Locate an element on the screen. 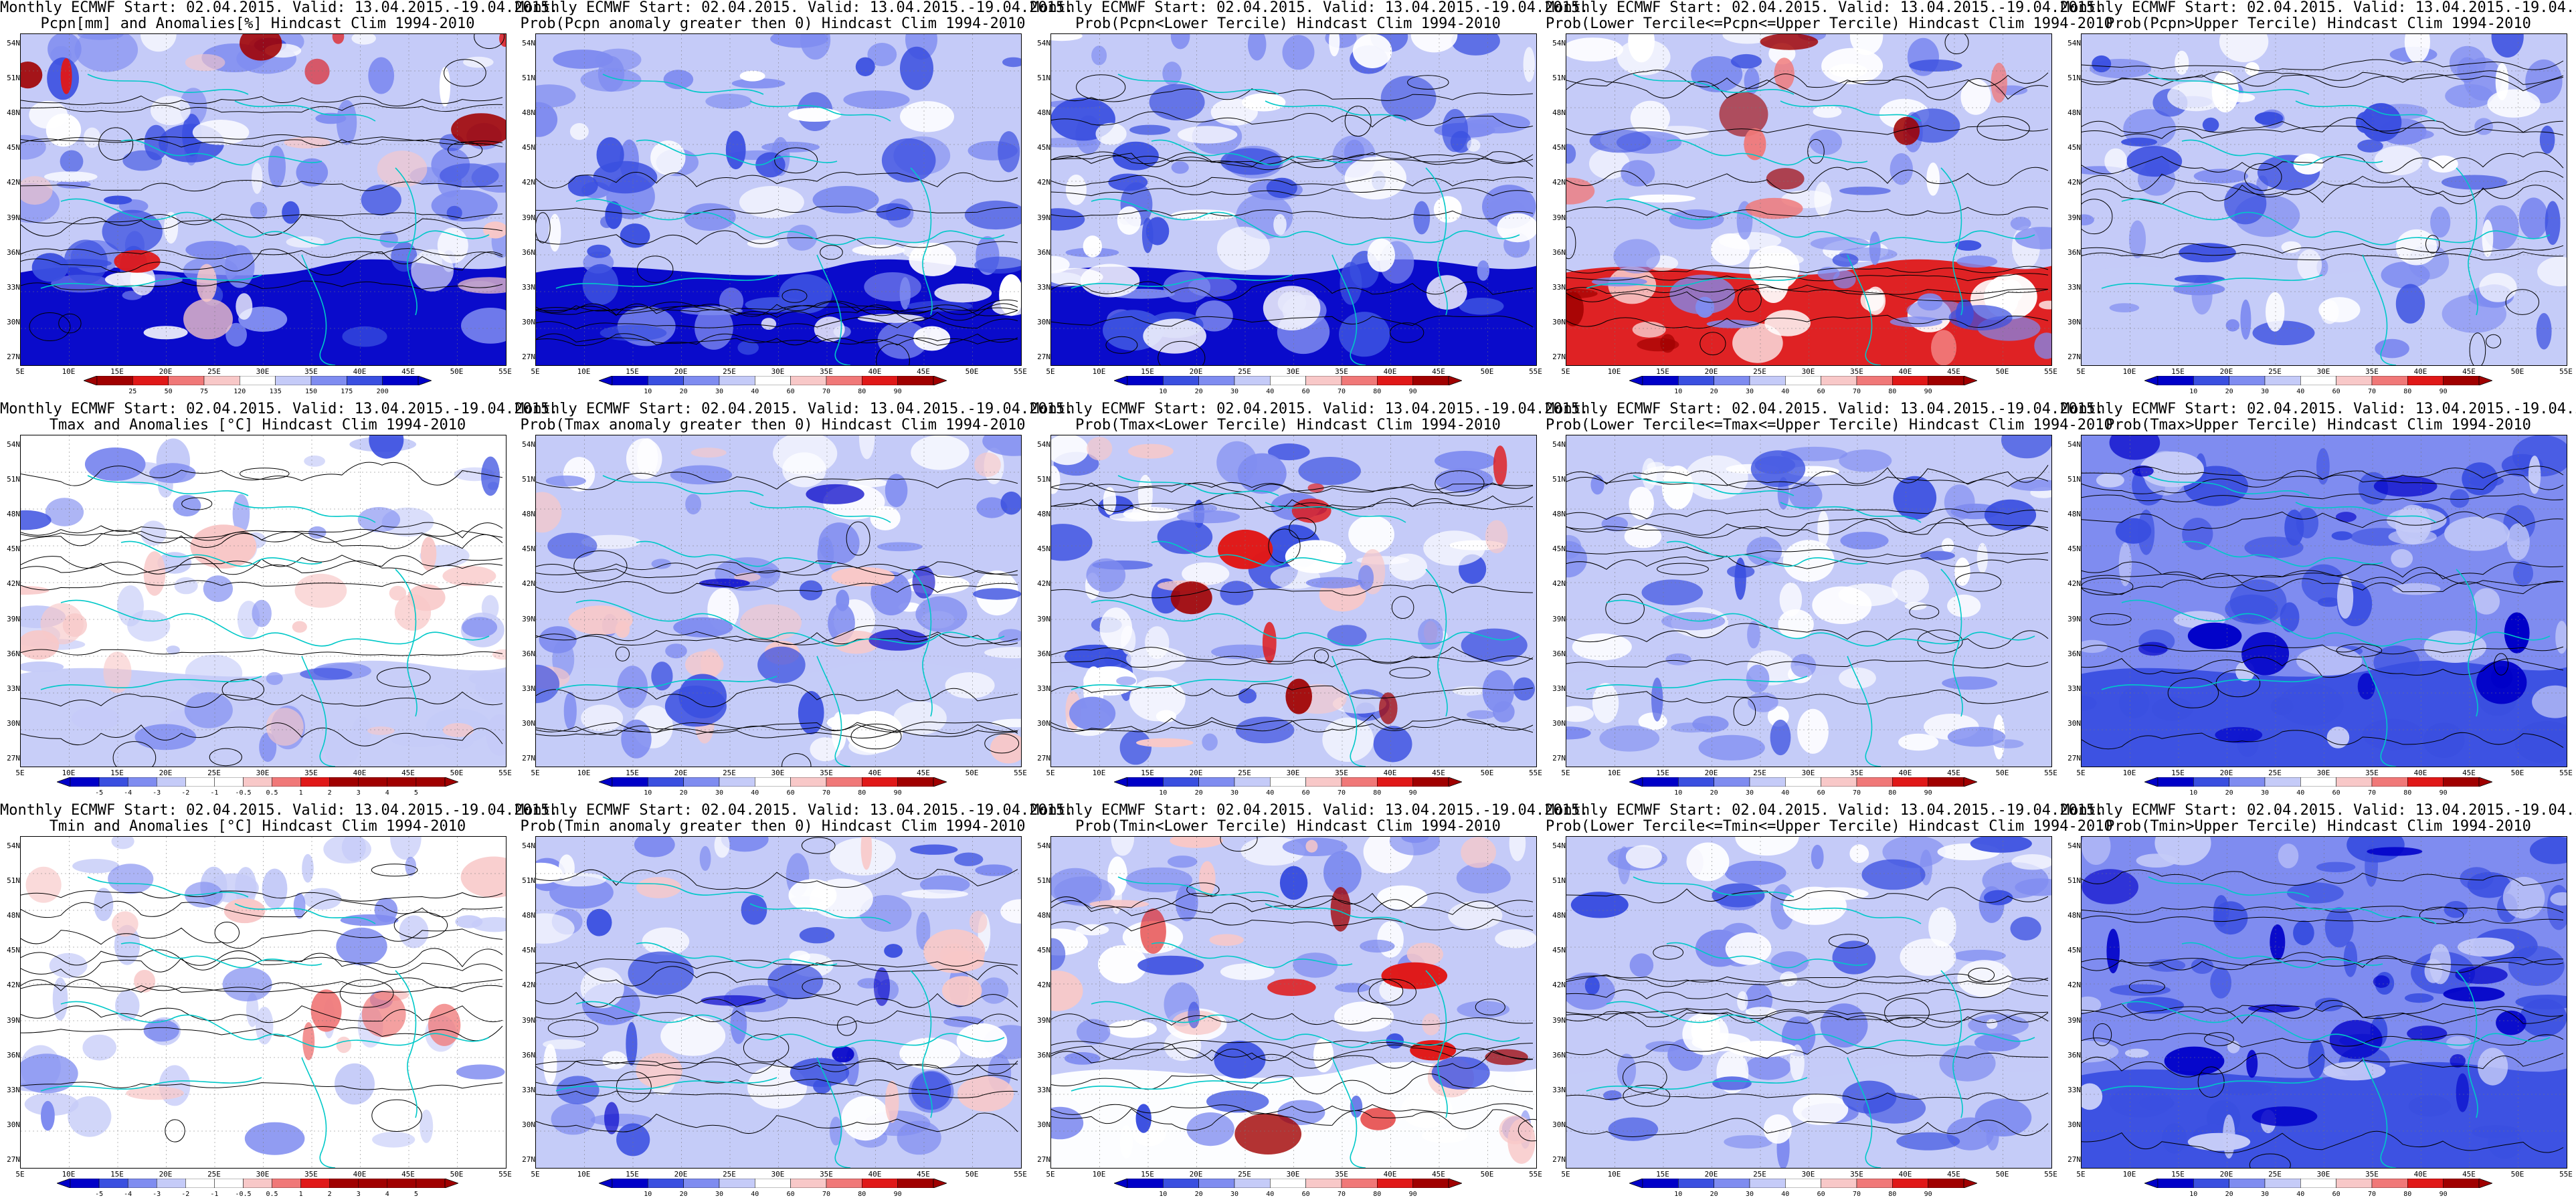 The height and width of the screenshot is (1204, 2576). lon-tick-label: 20E is located at coordinates (2226, 371).